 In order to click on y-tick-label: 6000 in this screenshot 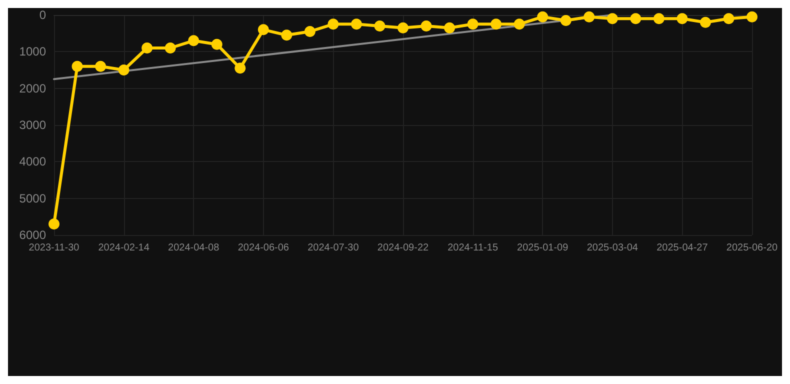, I will do `click(32, 235)`.